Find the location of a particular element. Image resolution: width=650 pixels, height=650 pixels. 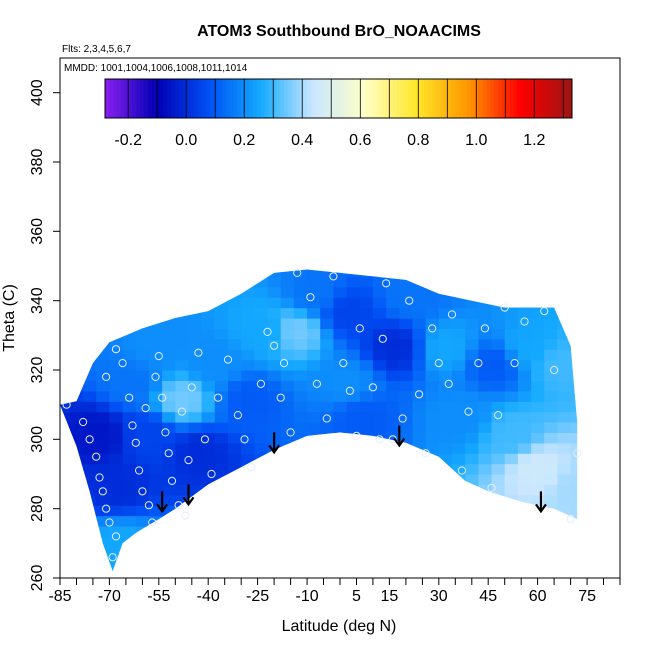

x-tick-label: -55 is located at coordinates (158, 596).